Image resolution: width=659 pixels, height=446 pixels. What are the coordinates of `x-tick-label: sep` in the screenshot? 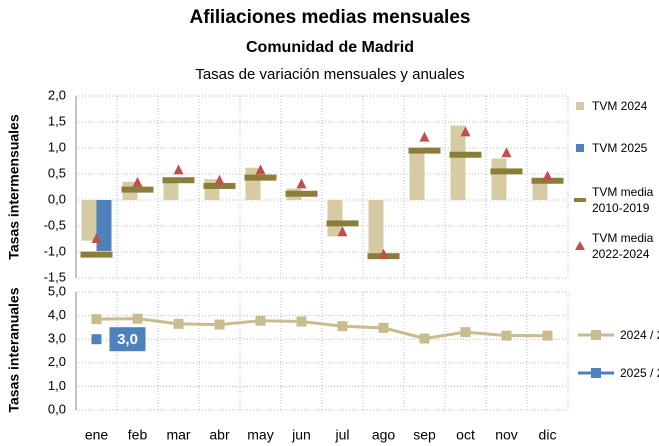 It's located at (424, 435).